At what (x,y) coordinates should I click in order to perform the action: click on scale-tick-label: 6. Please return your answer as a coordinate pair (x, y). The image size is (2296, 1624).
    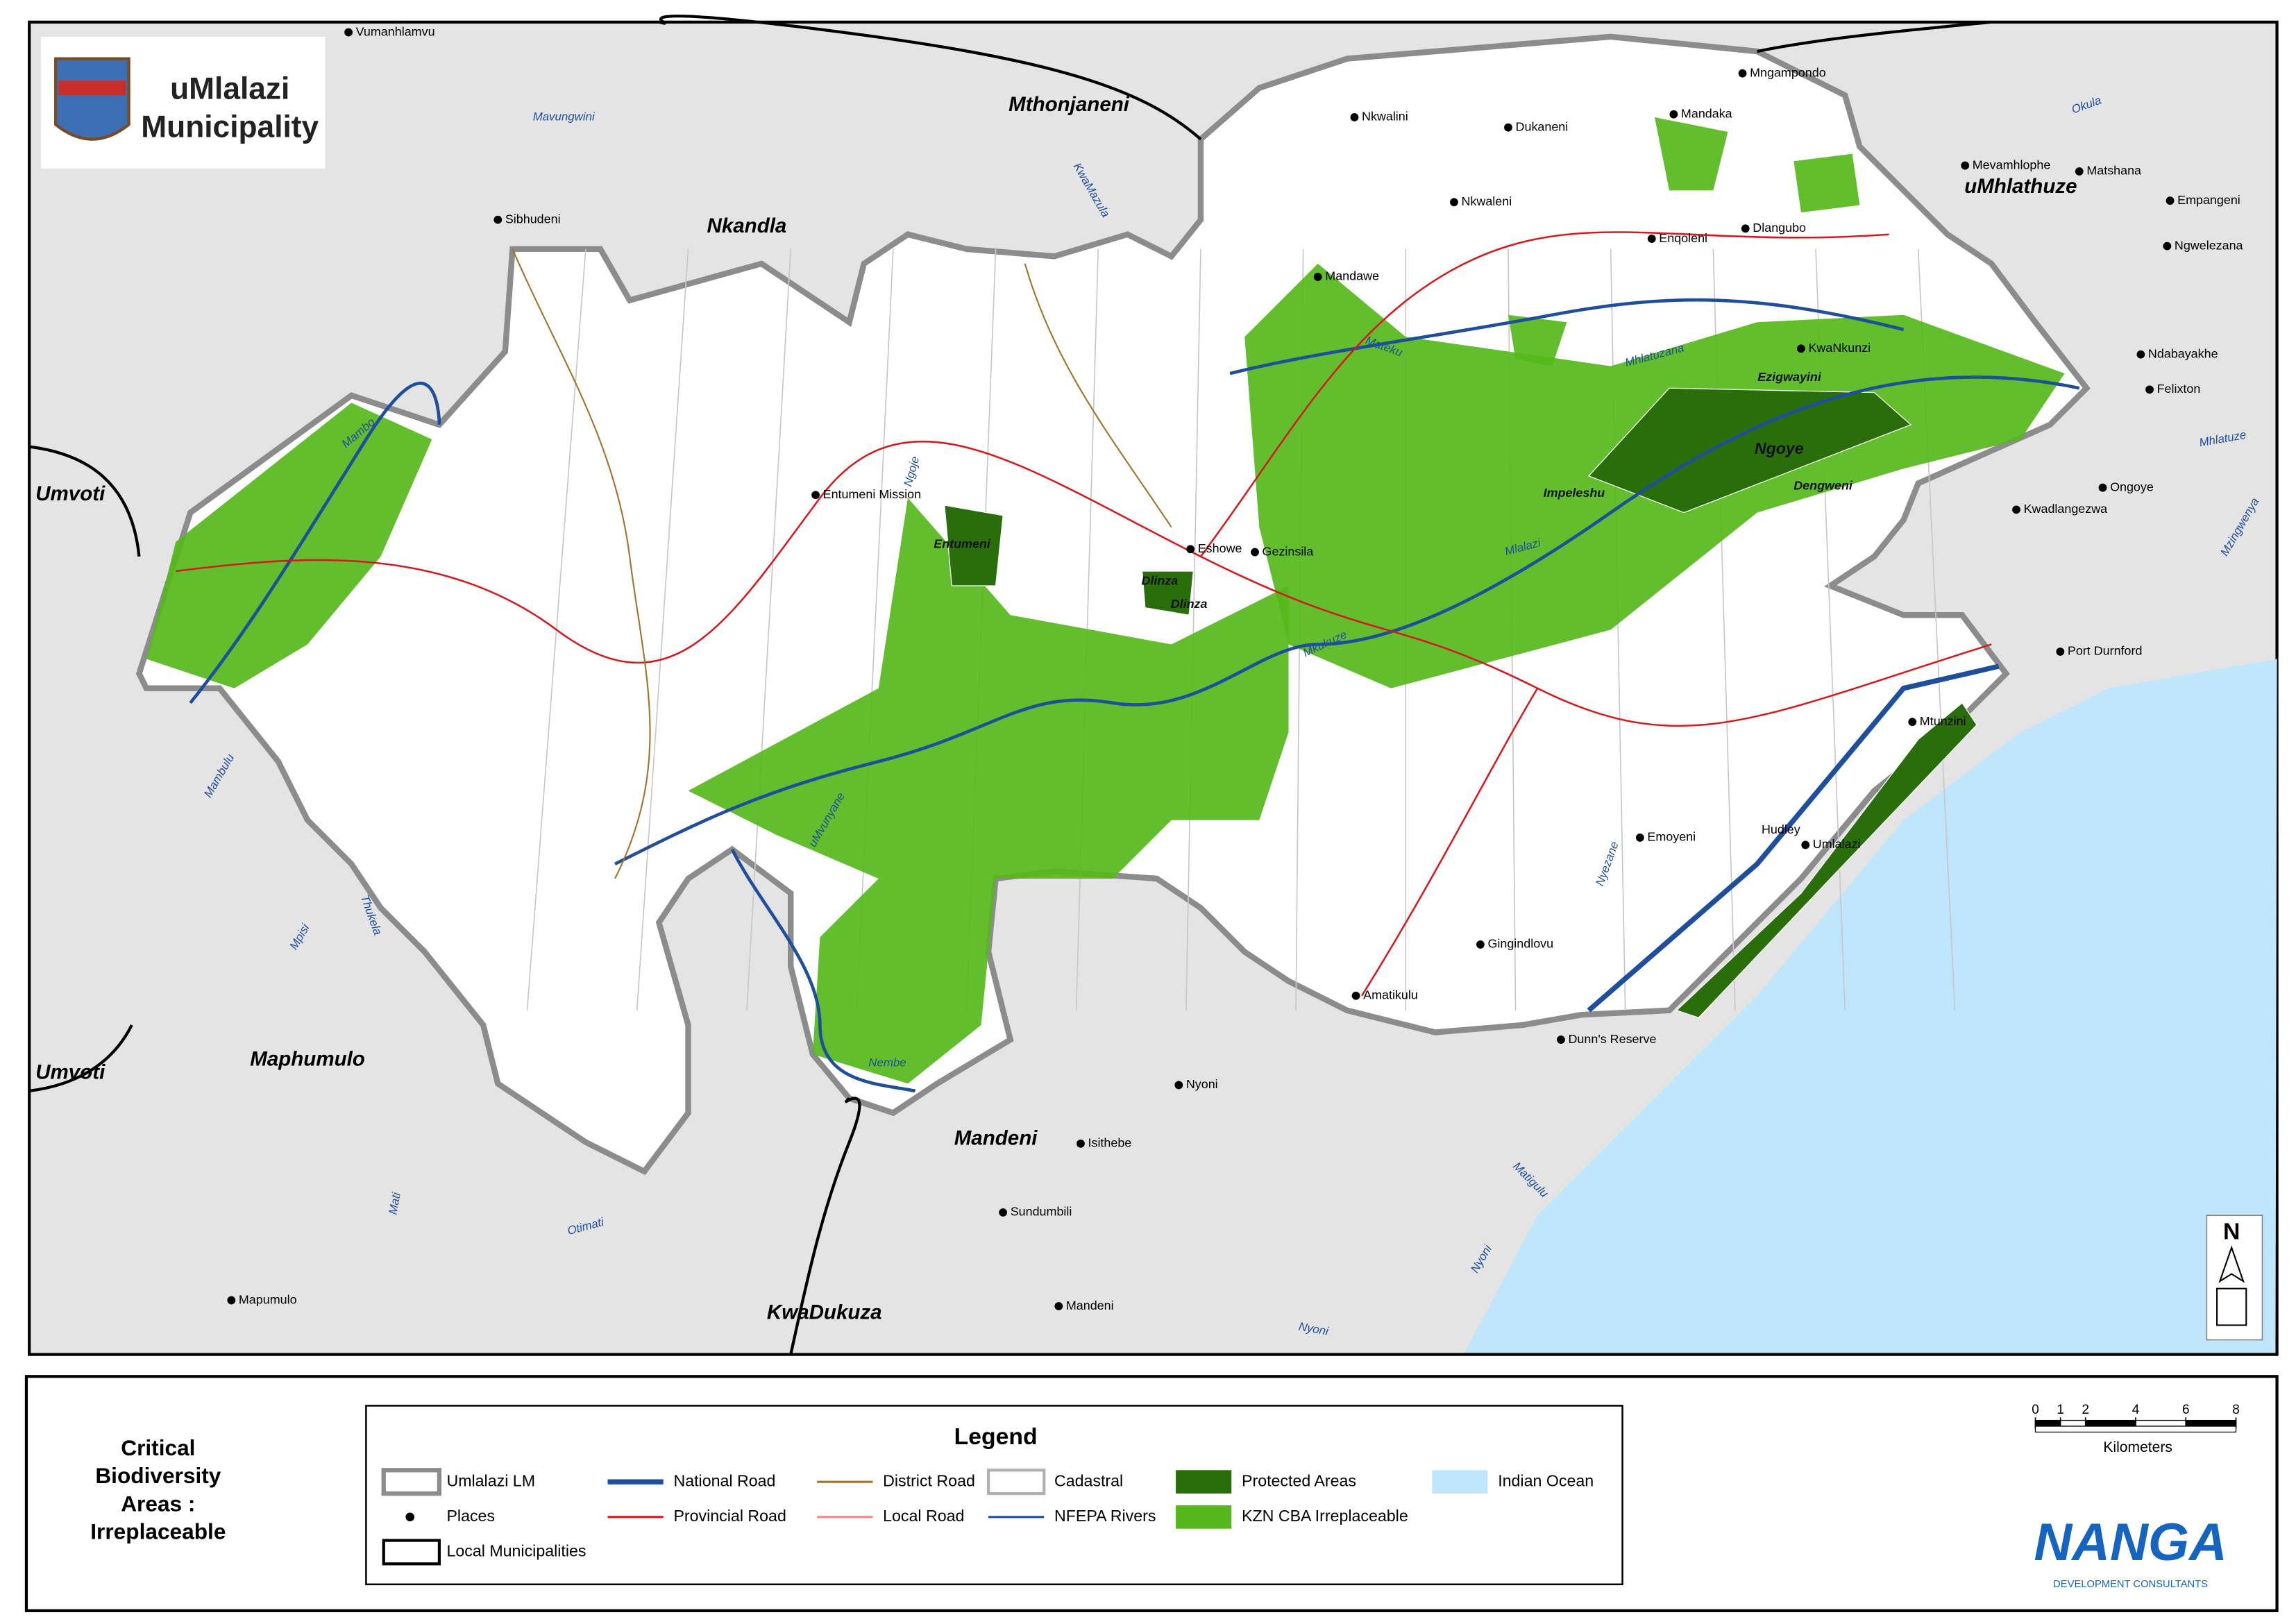
    Looking at the image, I should click on (2186, 1410).